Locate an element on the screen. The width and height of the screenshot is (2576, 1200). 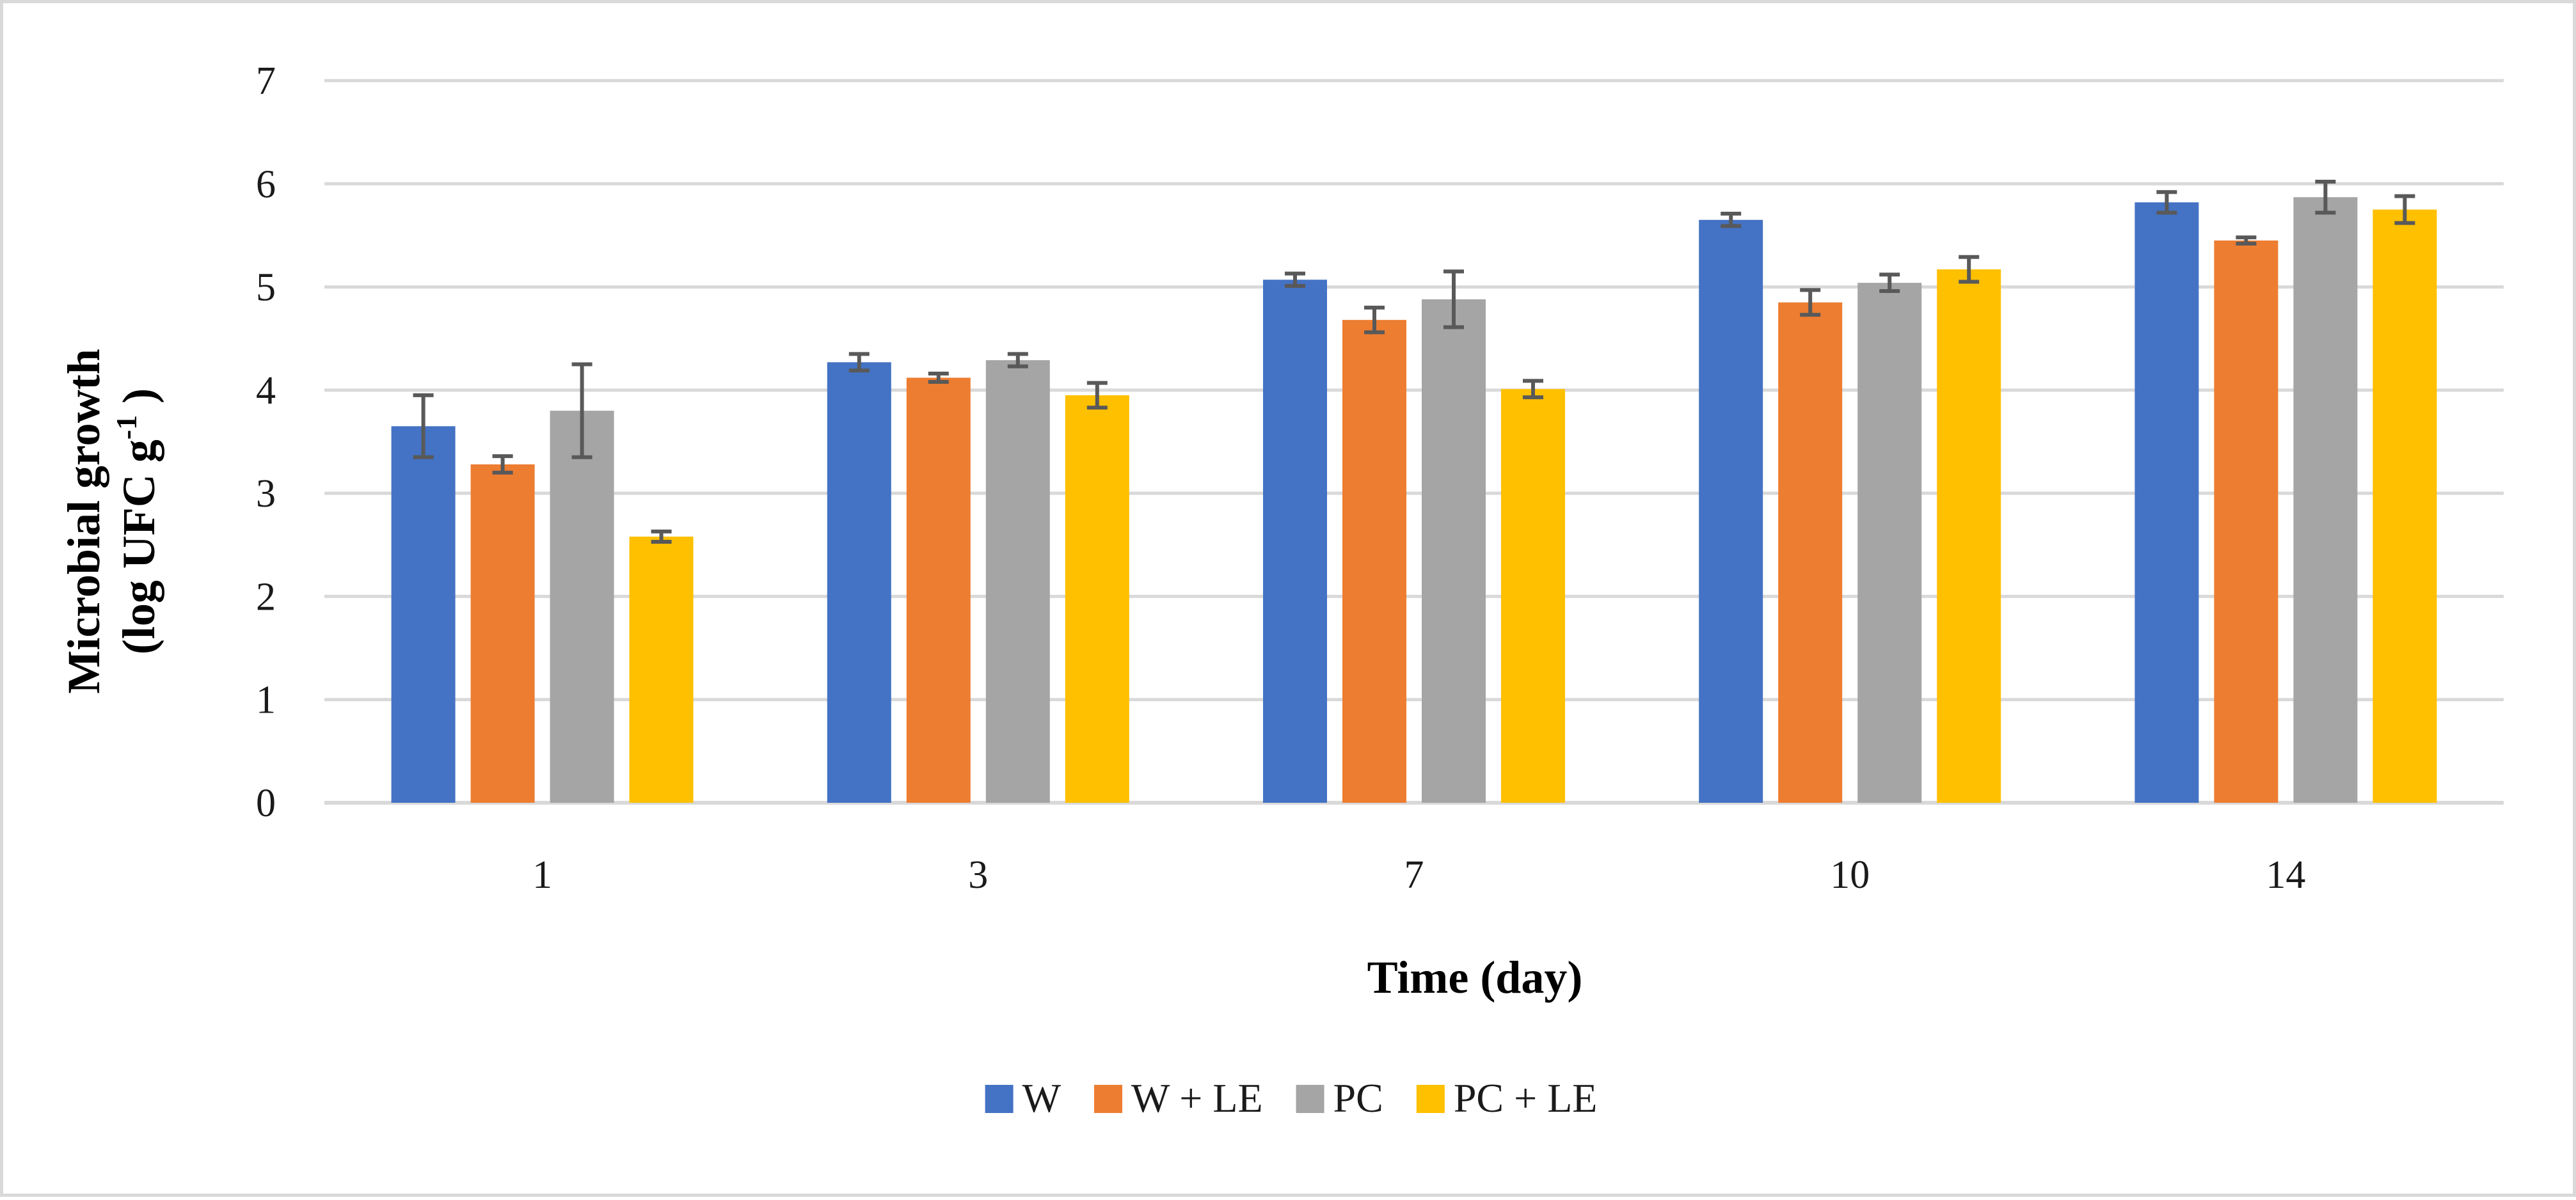
y-tick-label: 5 is located at coordinates (266, 288).